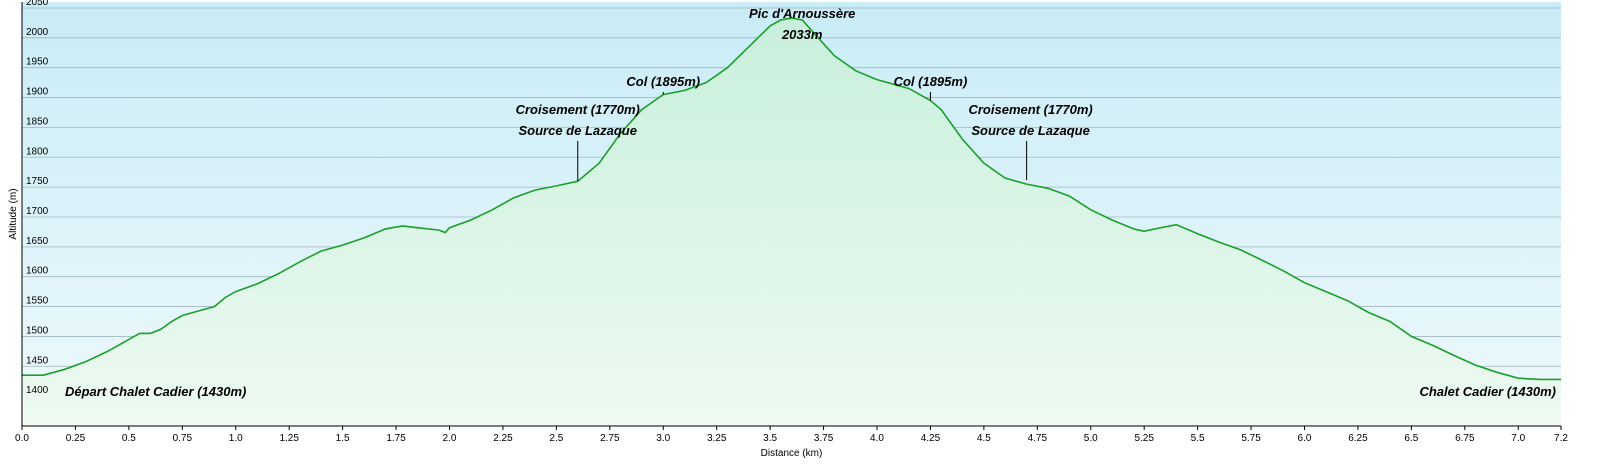 Image resolution: width=1600 pixels, height=473 pixels. I want to click on annotation-label: Départ Chalet Cadier (1430m), so click(155, 391).